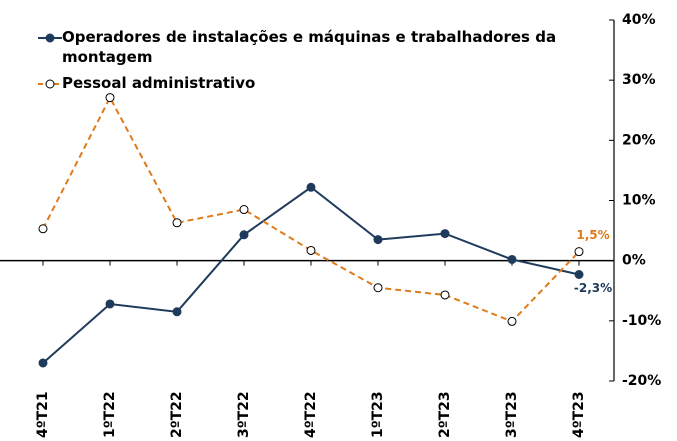 The image size is (677, 441). Describe the element at coordinates (639, 80) in the screenshot. I see `y-tick-label: 30%` at that location.